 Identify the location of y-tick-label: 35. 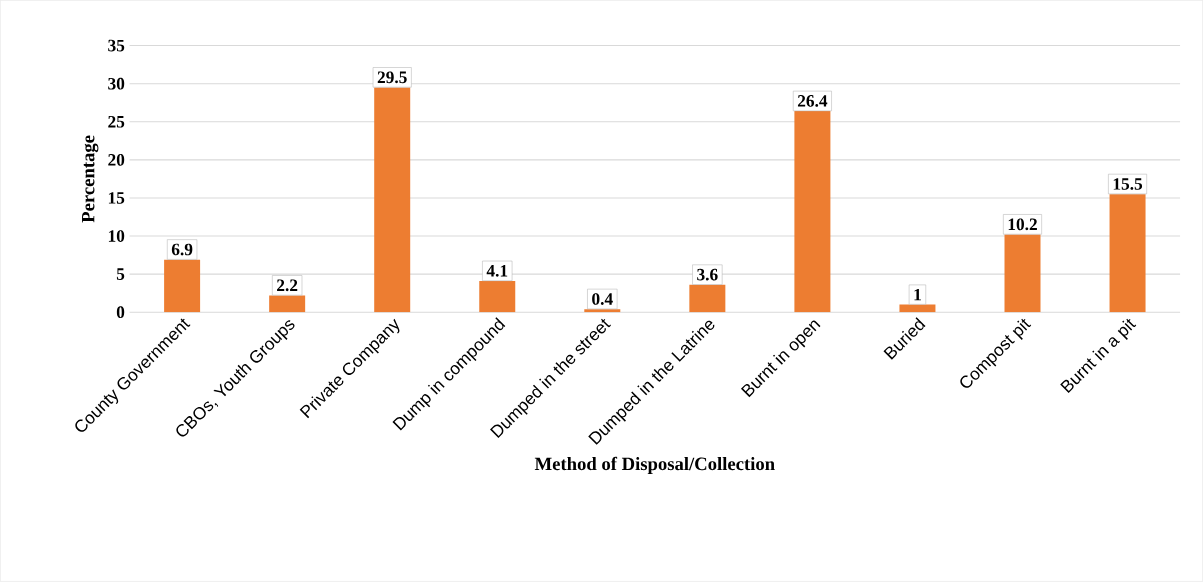
(116, 45).